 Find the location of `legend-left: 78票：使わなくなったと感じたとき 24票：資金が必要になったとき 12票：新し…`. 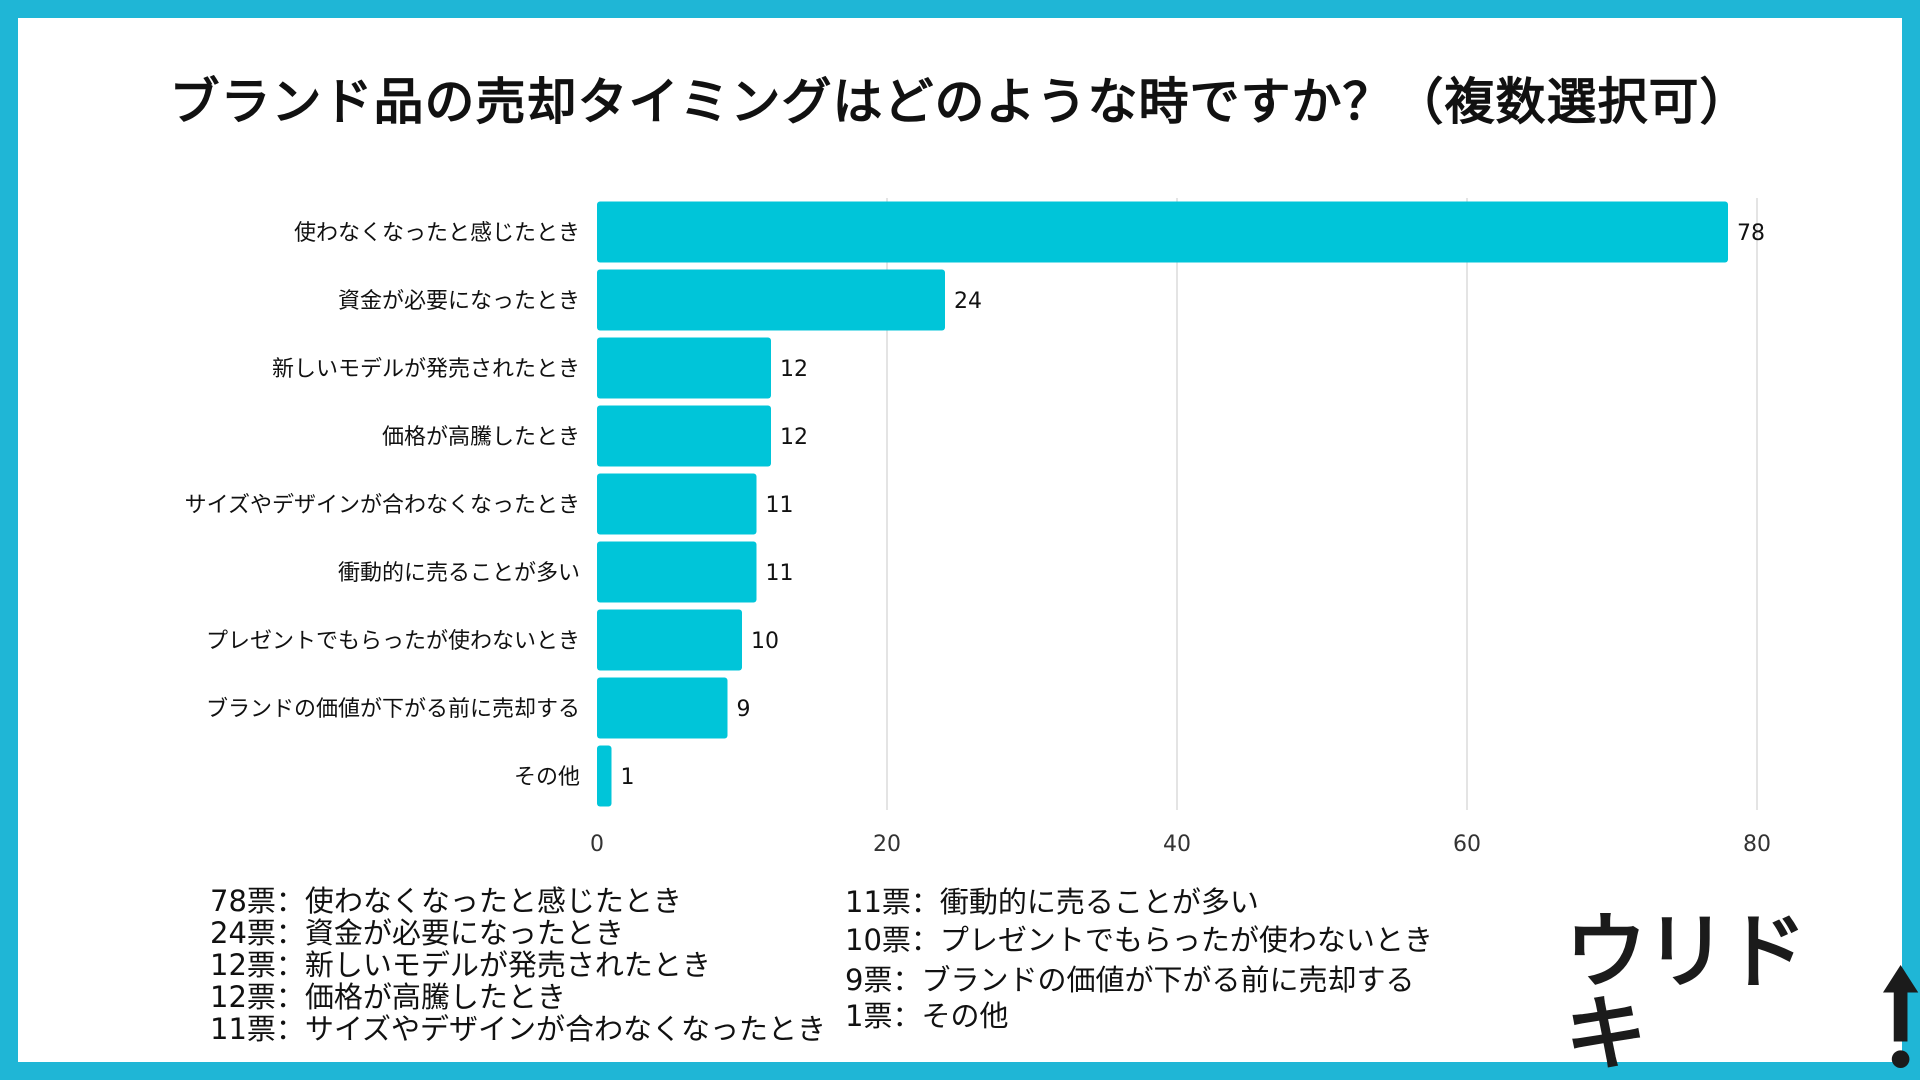

legend-left: 78票：使わなくなったと感じたとき 24票：資金が必要になったとき 12票：新し… is located at coordinates (518, 965).